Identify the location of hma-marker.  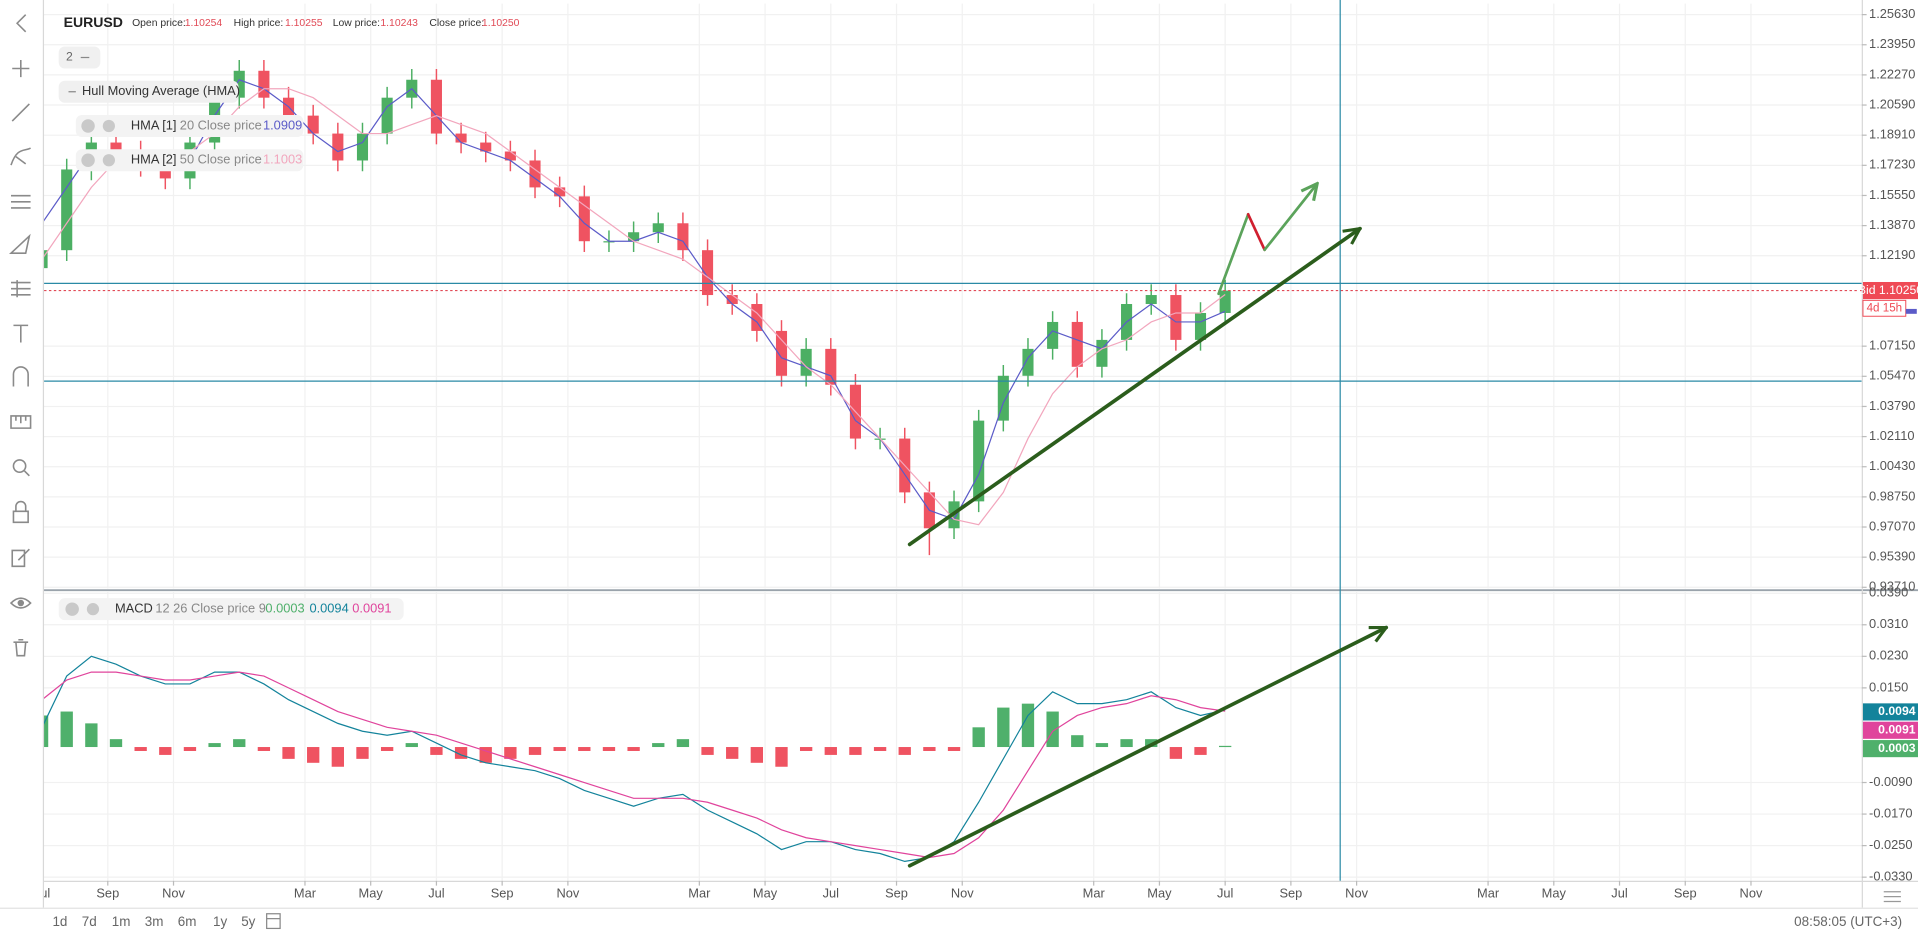
(1911, 311).